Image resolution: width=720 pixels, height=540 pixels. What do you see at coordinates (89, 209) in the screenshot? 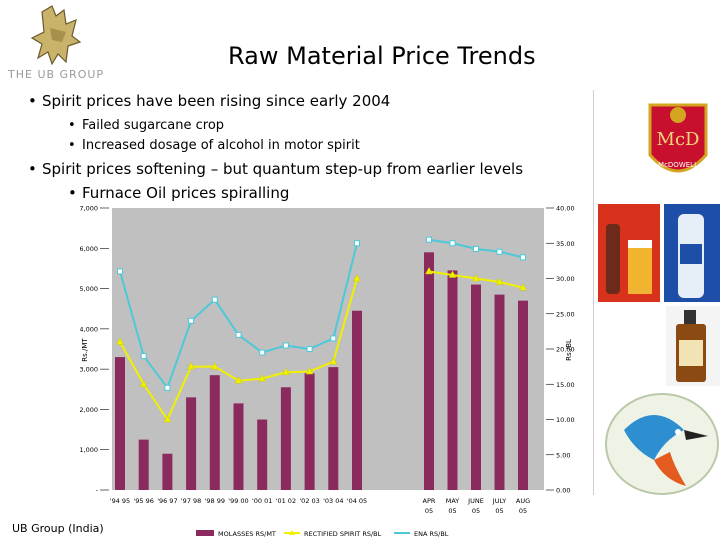
I see `y-tick-left: 7,000` at bounding box center [89, 209].